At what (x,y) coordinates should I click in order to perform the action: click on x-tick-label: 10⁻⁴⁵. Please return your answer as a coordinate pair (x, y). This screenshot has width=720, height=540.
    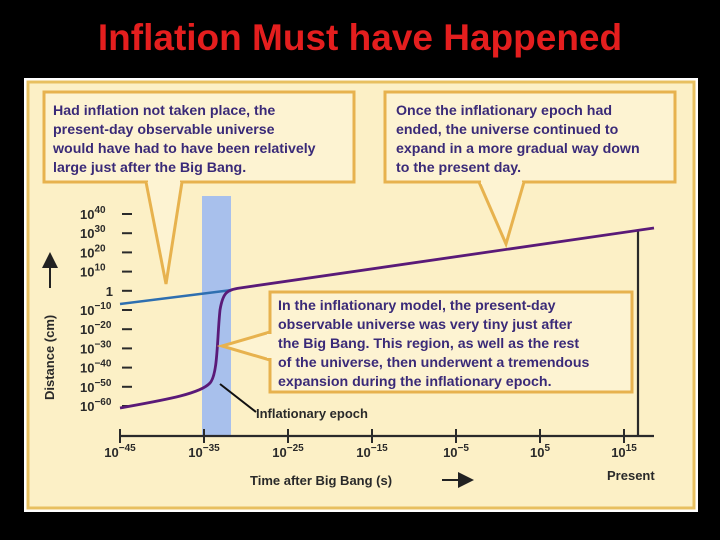
    Looking at the image, I should click on (120, 451).